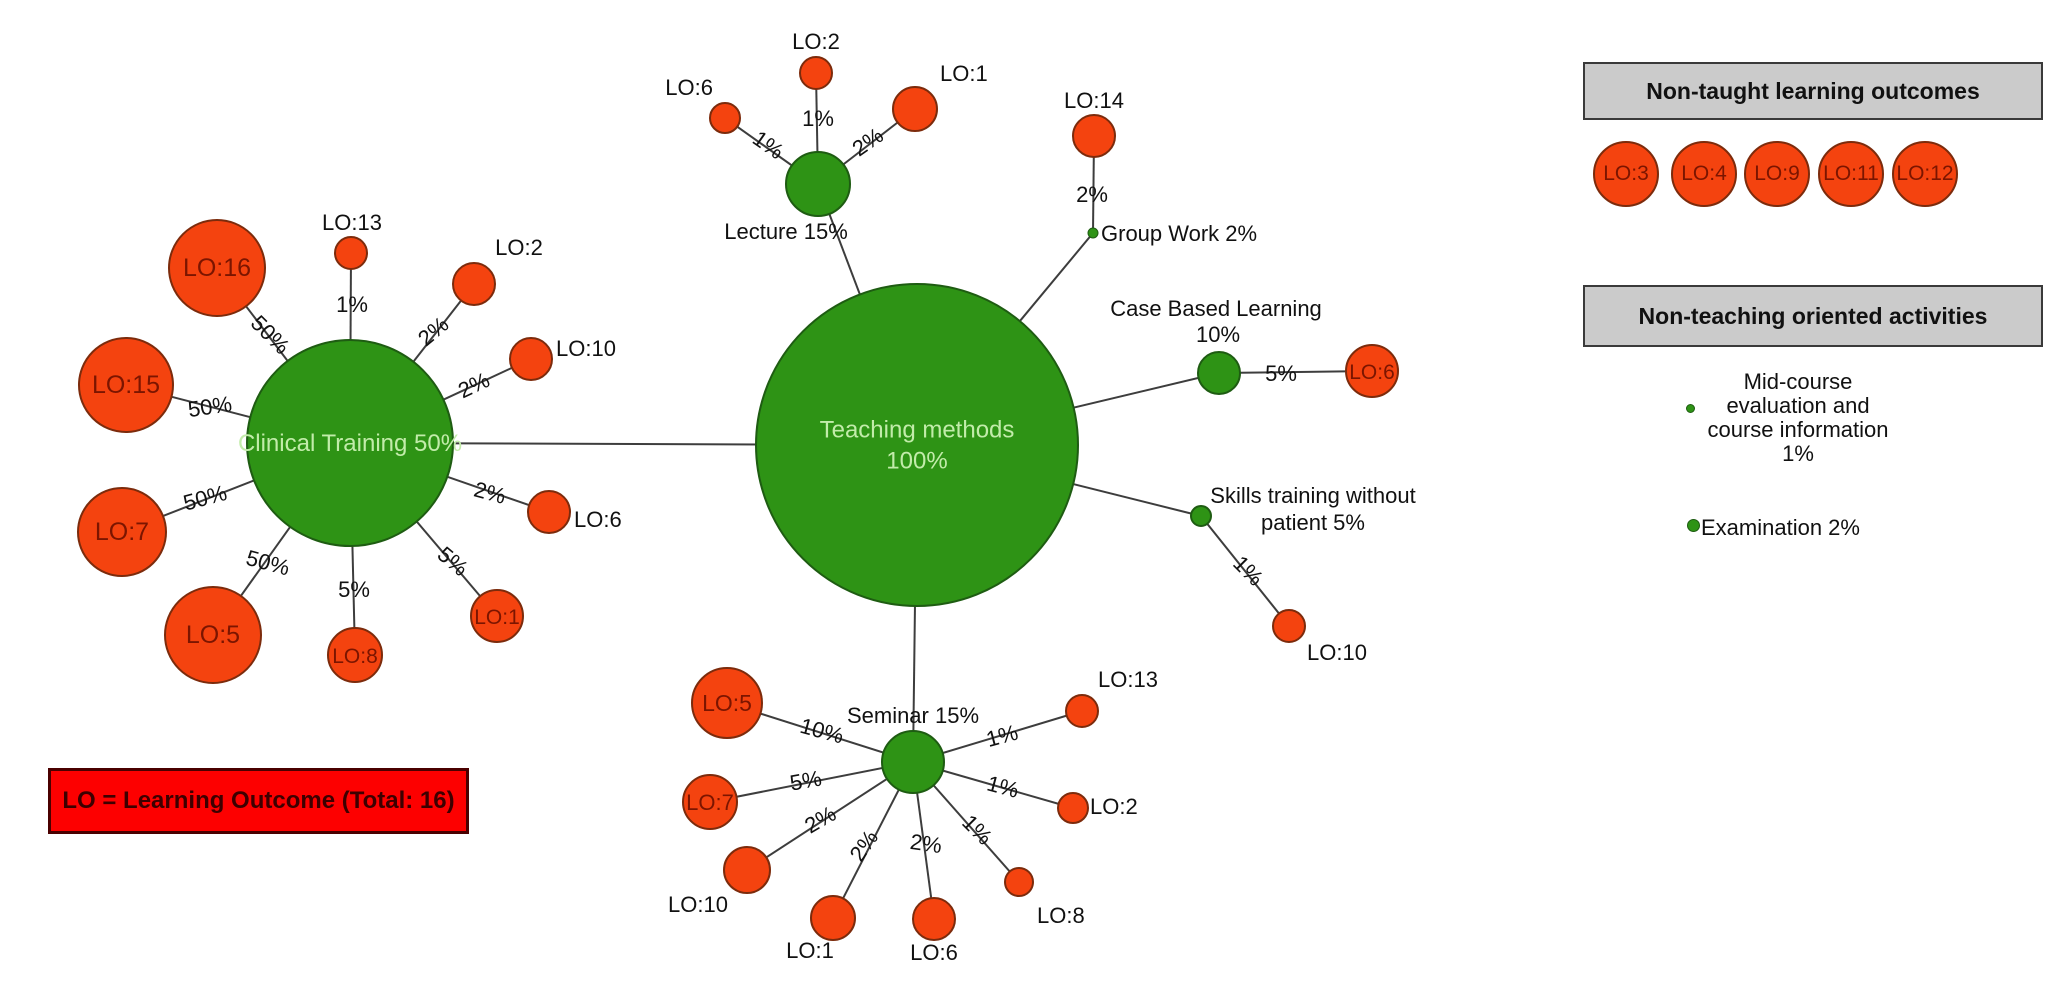  What do you see at coordinates (1019, 882) in the screenshot?
I see `node-seminar-lo8` at bounding box center [1019, 882].